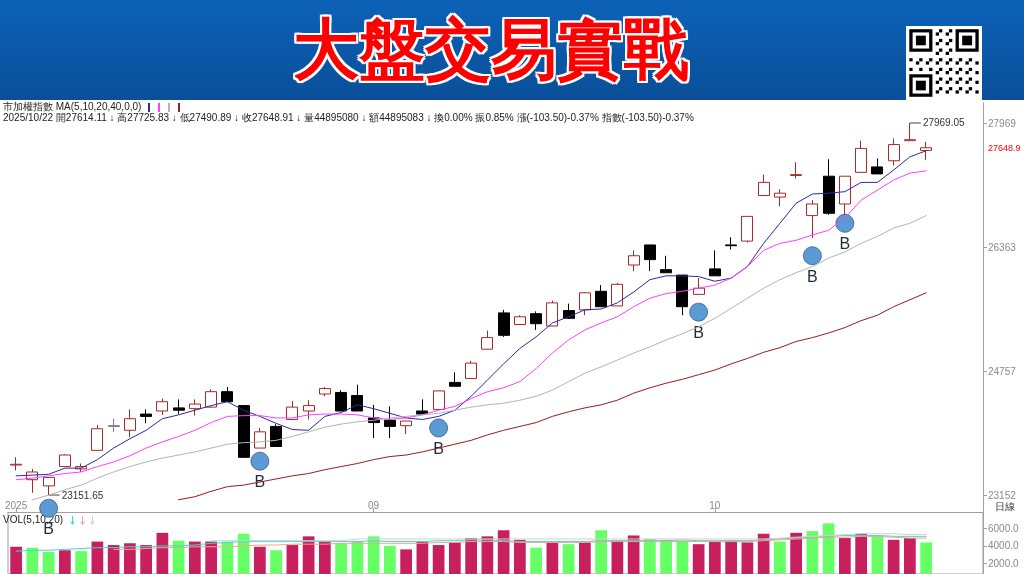 Image resolution: width=1024 pixels, height=574 pixels. Describe the element at coordinates (715, 505) in the screenshot. I see `x-tick-label: 10` at that location.